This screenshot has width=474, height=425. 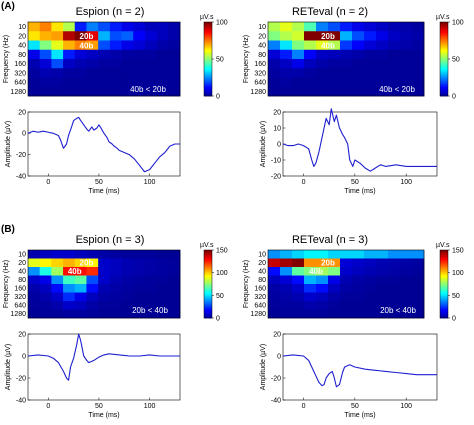 What do you see at coordinates (349, 375) in the screenshot?
I see `line-plot-4: 0 50 100 -40 -20 0 20 Time (ms) Amplitude (µV)` at bounding box center [349, 375].